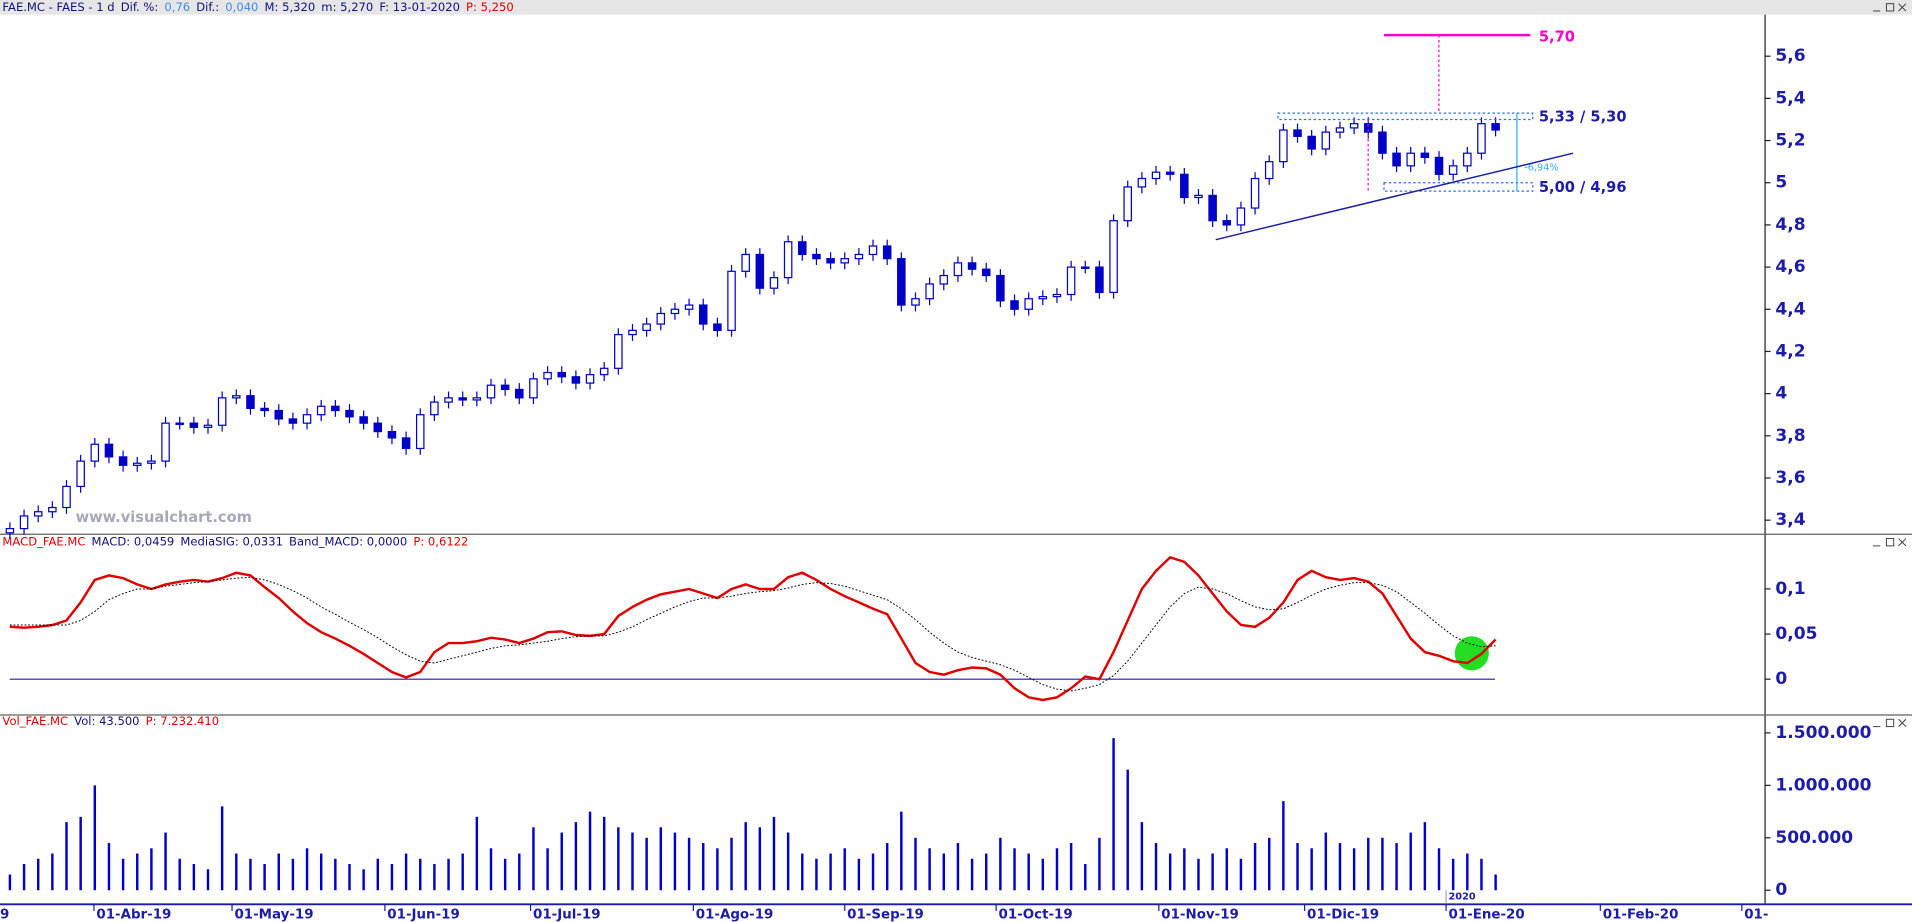 This screenshot has height=922, width=1912. What do you see at coordinates (106, 721) in the screenshot?
I see `panel-header: Vol: 43.500` at bounding box center [106, 721].